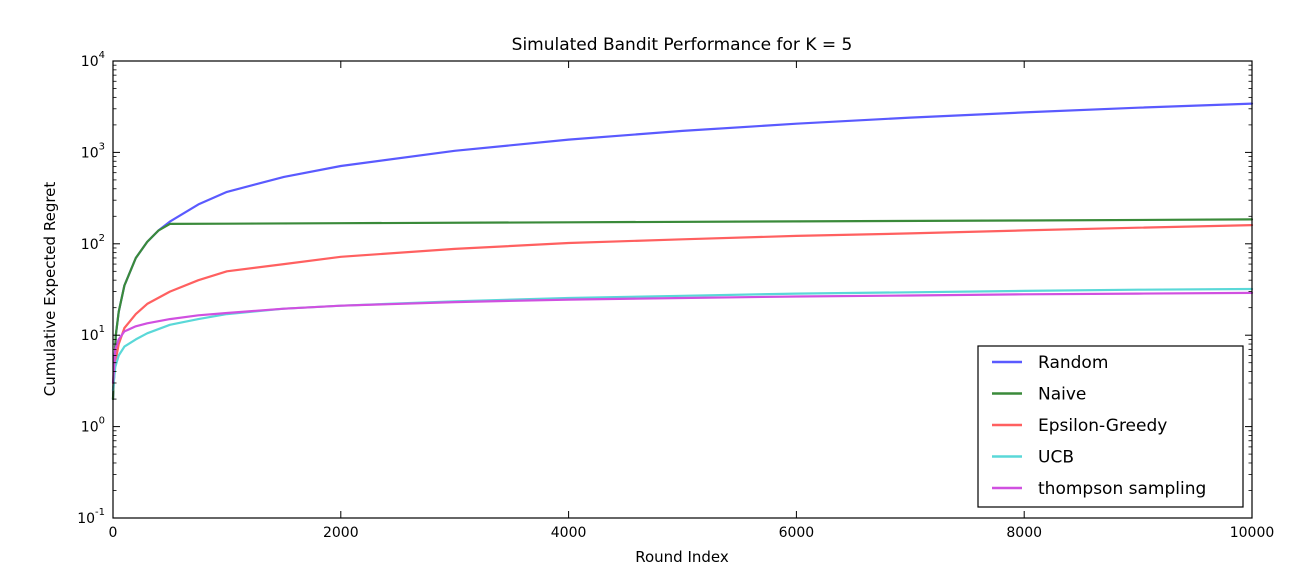 The width and height of the screenshot is (1308, 584). I want to click on y-tick-label: 10⁰, so click(93, 426).